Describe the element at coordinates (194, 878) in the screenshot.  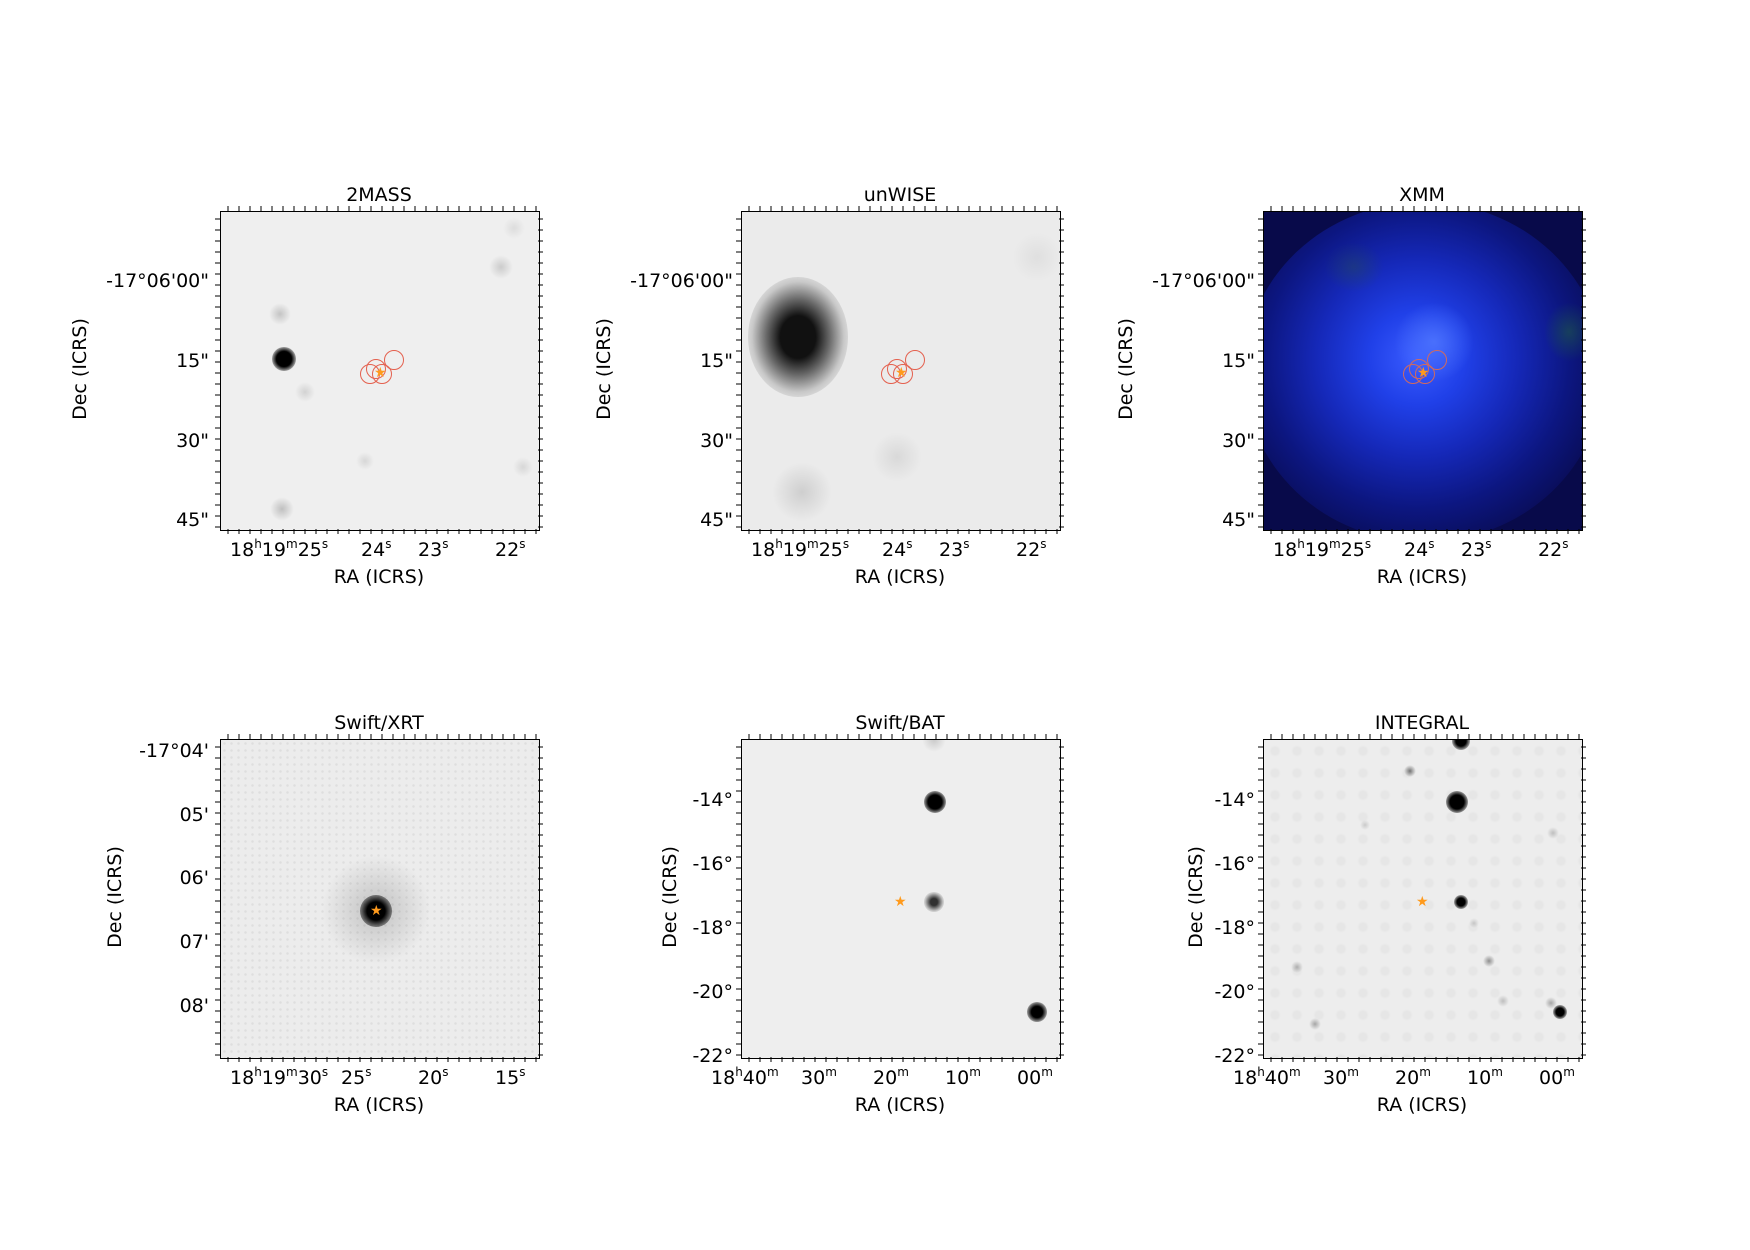
I see `y-tick-label: 06'` at that location.